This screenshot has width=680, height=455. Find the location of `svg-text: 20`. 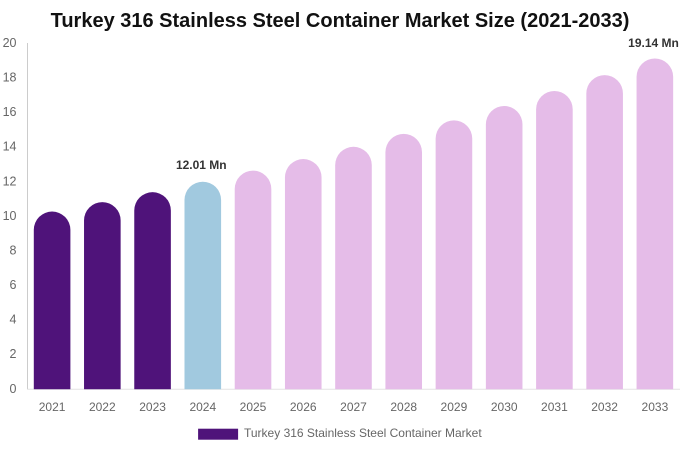

svg-text: 20 is located at coordinates (10, 43).